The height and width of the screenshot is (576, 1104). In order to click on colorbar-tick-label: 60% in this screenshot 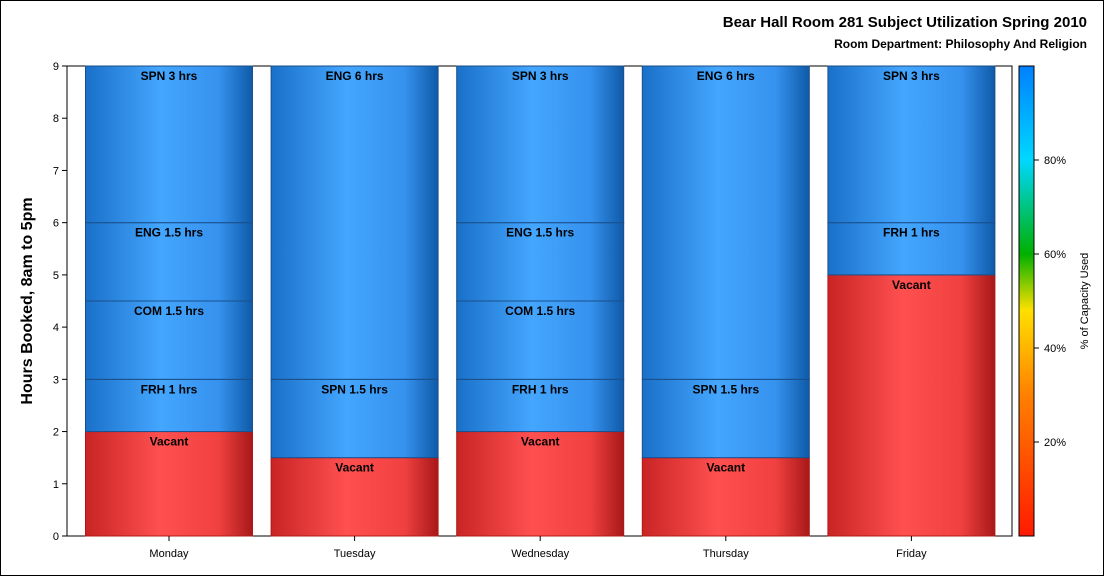, I will do `click(1055, 255)`.